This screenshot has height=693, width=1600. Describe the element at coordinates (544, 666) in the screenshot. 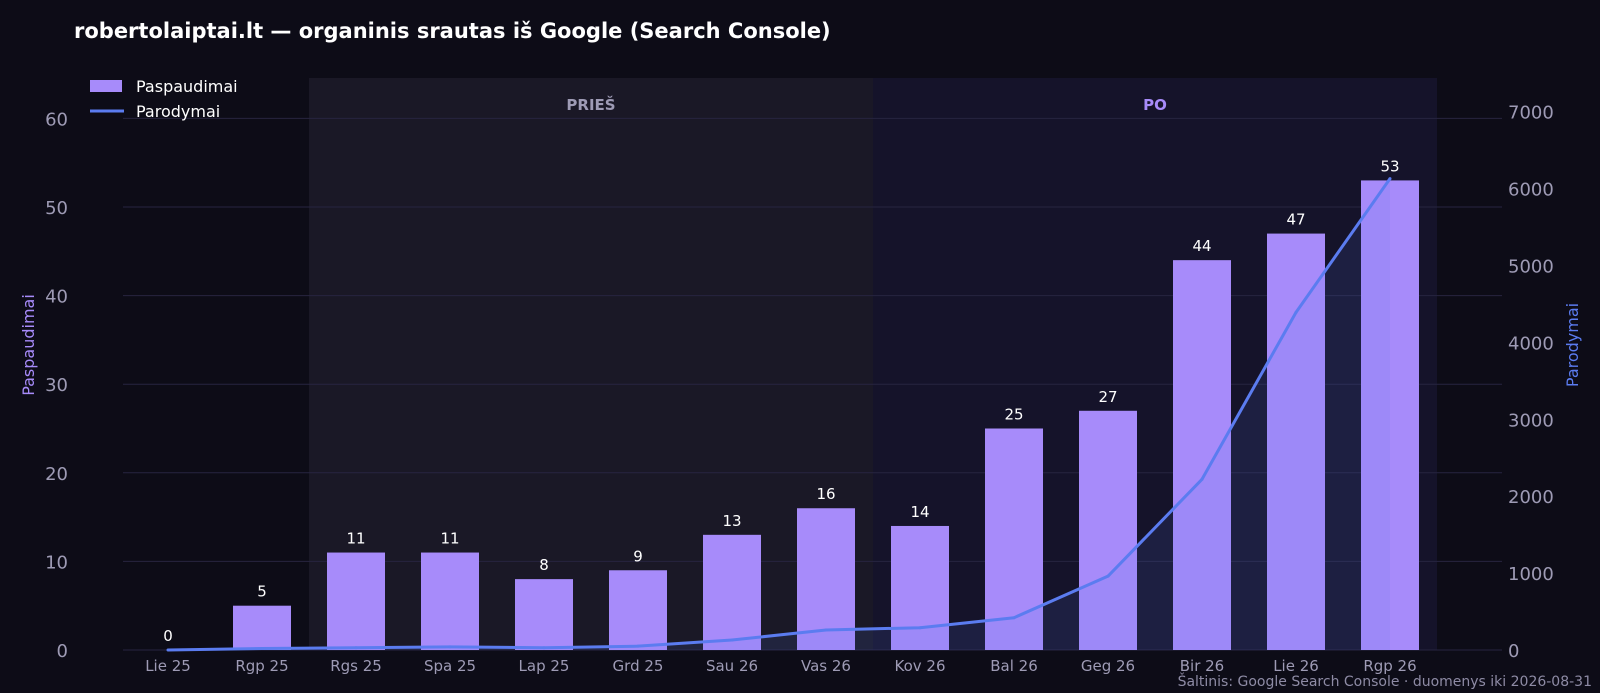

I see `x-tick-label: Lap 25` at that location.